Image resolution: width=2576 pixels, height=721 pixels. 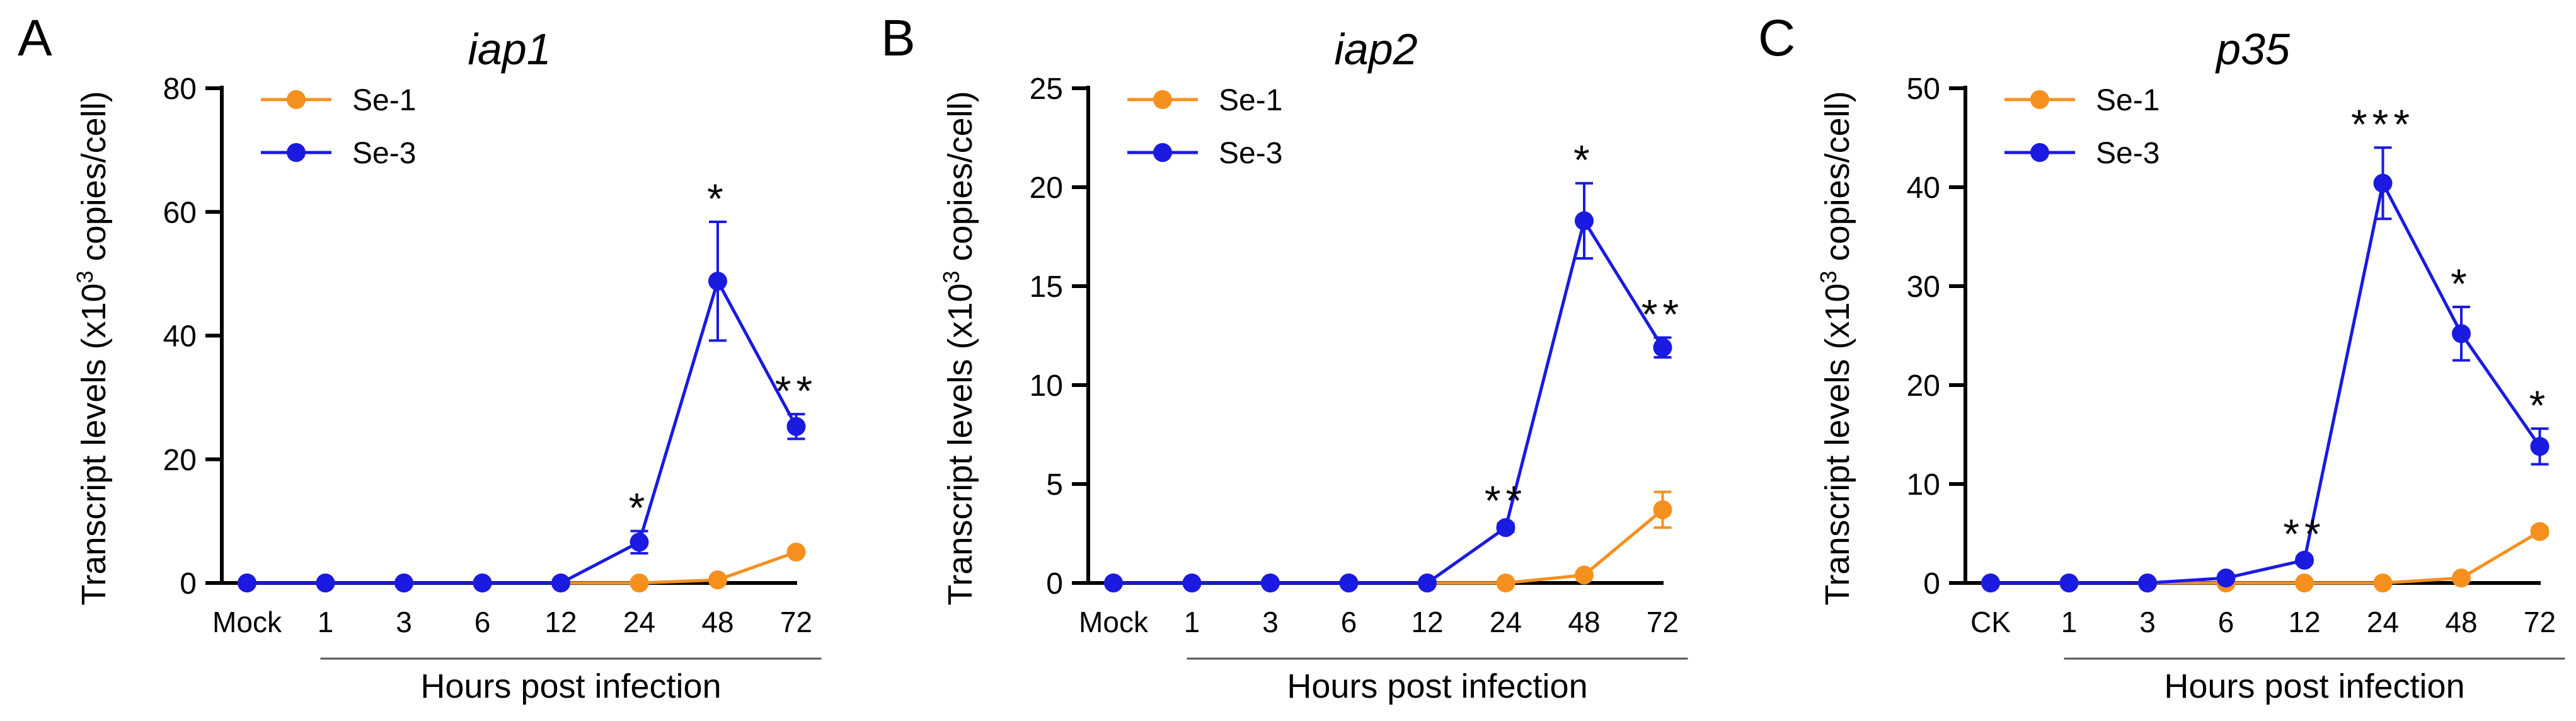 What do you see at coordinates (1046, 287) in the screenshot?
I see `y-tick-label: 15` at bounding box center [1046, 287].